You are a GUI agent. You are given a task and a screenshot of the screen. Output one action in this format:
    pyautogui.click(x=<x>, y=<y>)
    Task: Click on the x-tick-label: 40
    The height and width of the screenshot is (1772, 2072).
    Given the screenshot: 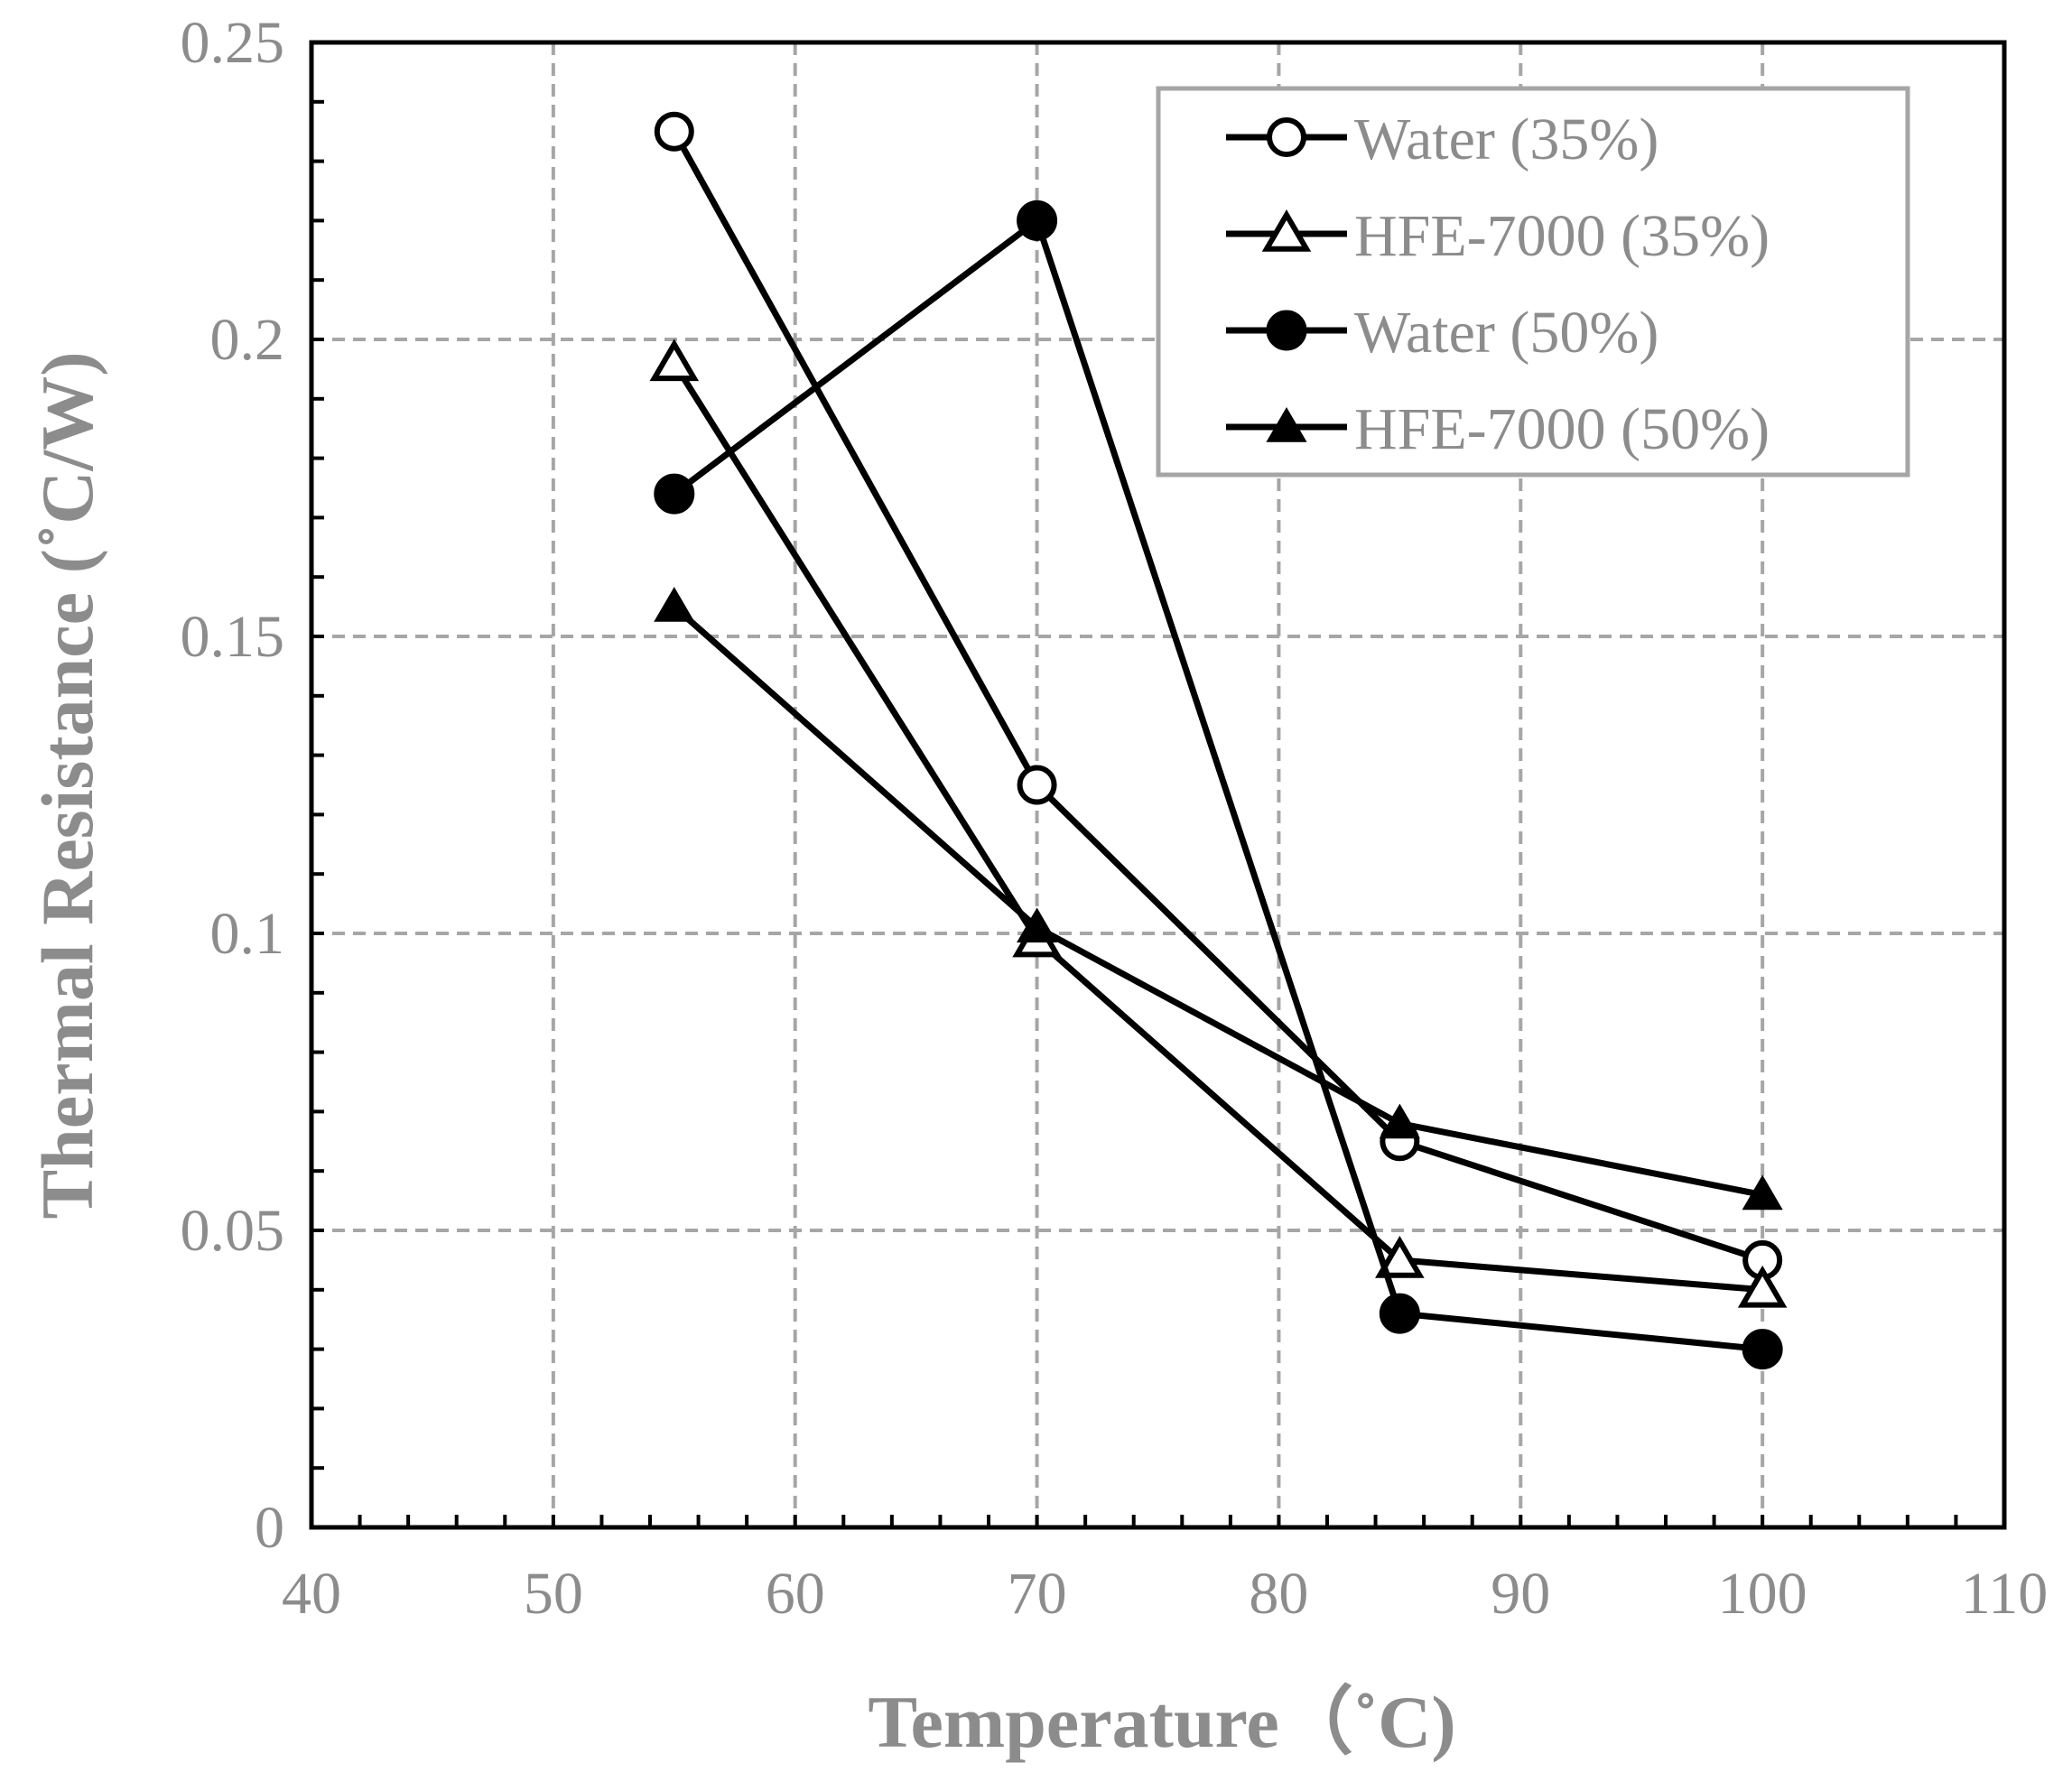 What is the action you would take?
    pyautogui.click(x=311, y=1594)
    